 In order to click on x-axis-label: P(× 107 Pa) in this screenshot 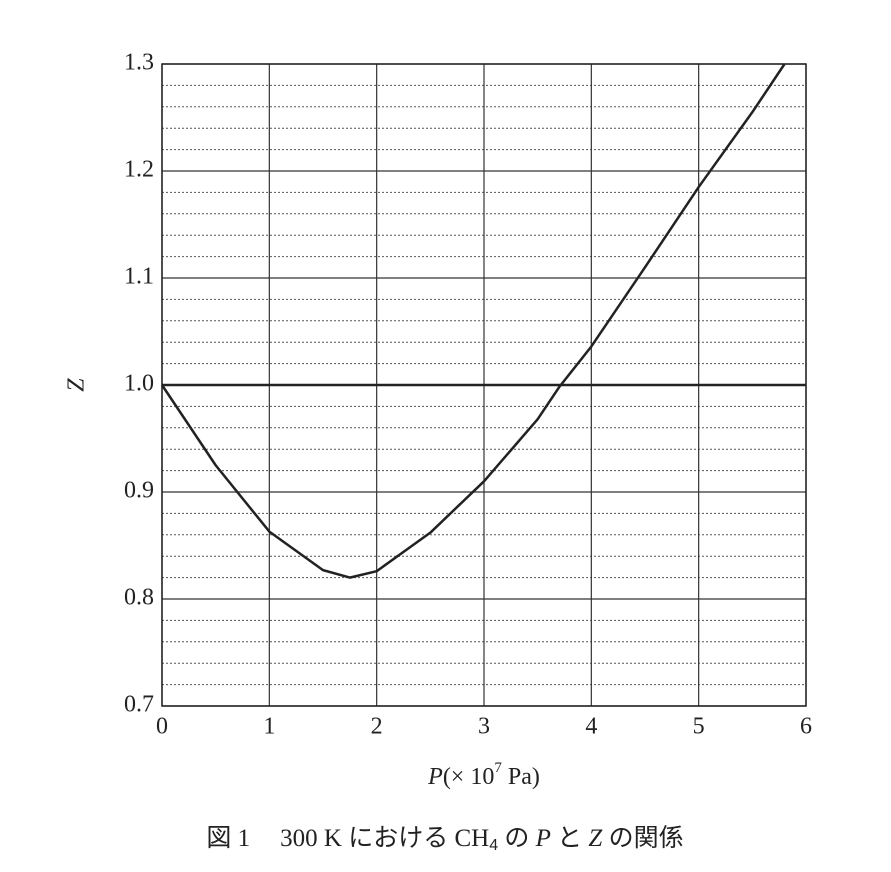, I will do `click(483, 774)`.